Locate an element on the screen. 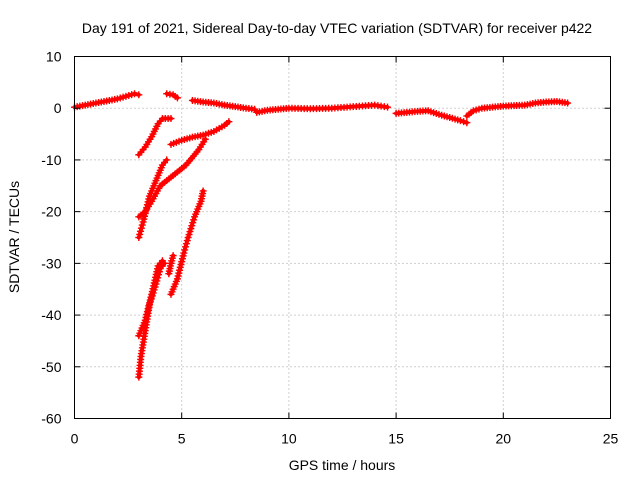  x-tick-label: 10 is located at coordinates (289, 439).